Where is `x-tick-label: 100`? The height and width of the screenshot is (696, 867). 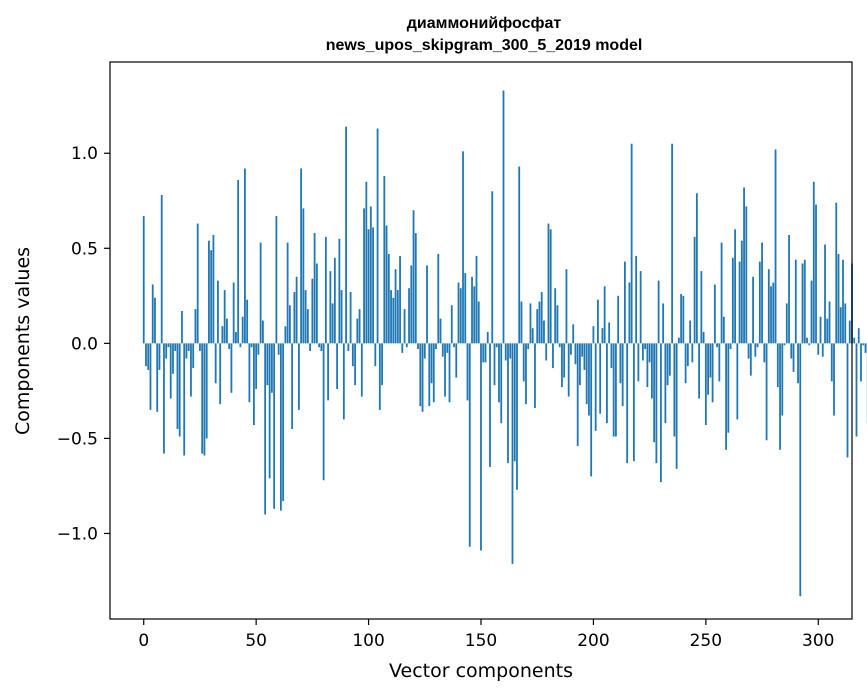
x-tick-label: 100 is located at coordinates (368, 641).